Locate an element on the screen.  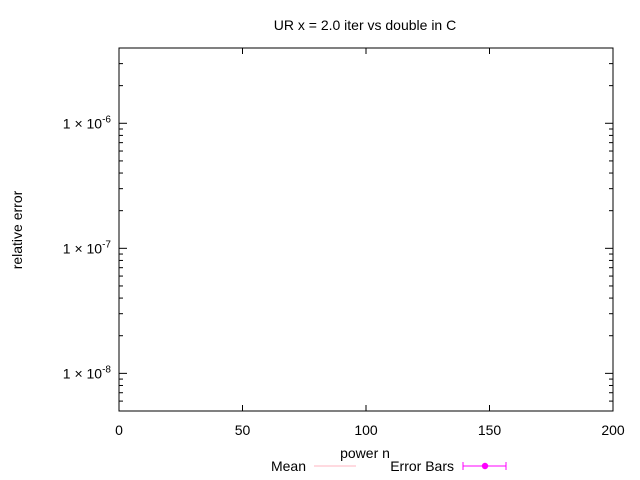
legend: Mean Error Bars is located at coordinates (389, 466).